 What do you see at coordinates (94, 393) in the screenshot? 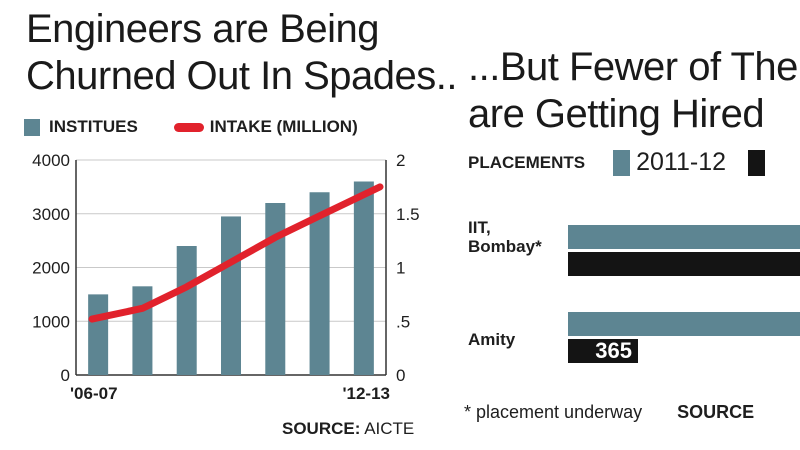
I see `x-tick-label: '06-07` at bounding box center [94, 393].